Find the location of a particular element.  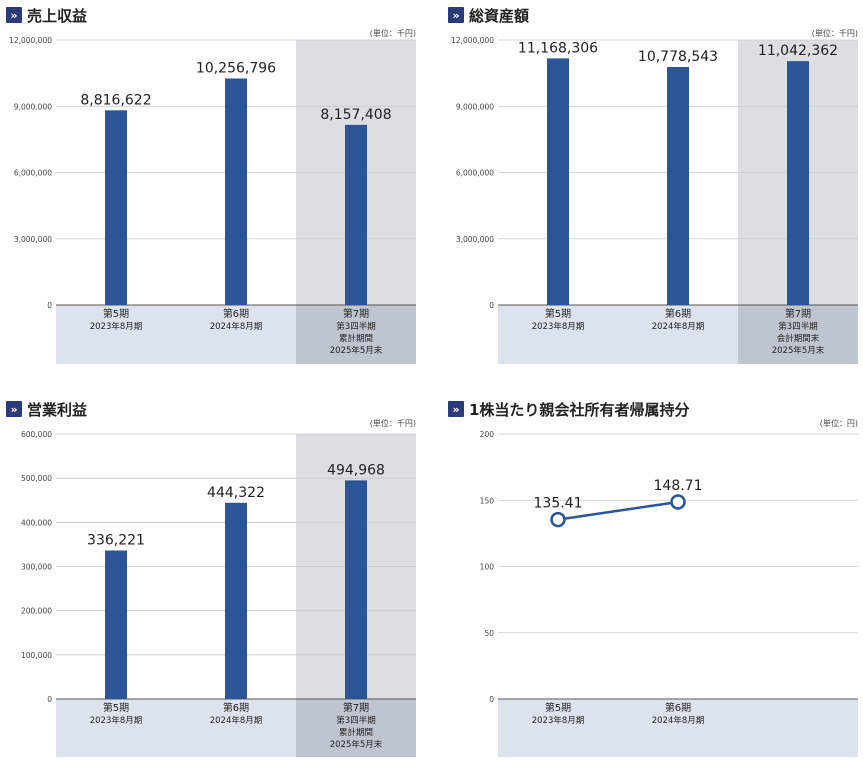

panel-title: » 売上収益 is located at coordinates (46, 15).